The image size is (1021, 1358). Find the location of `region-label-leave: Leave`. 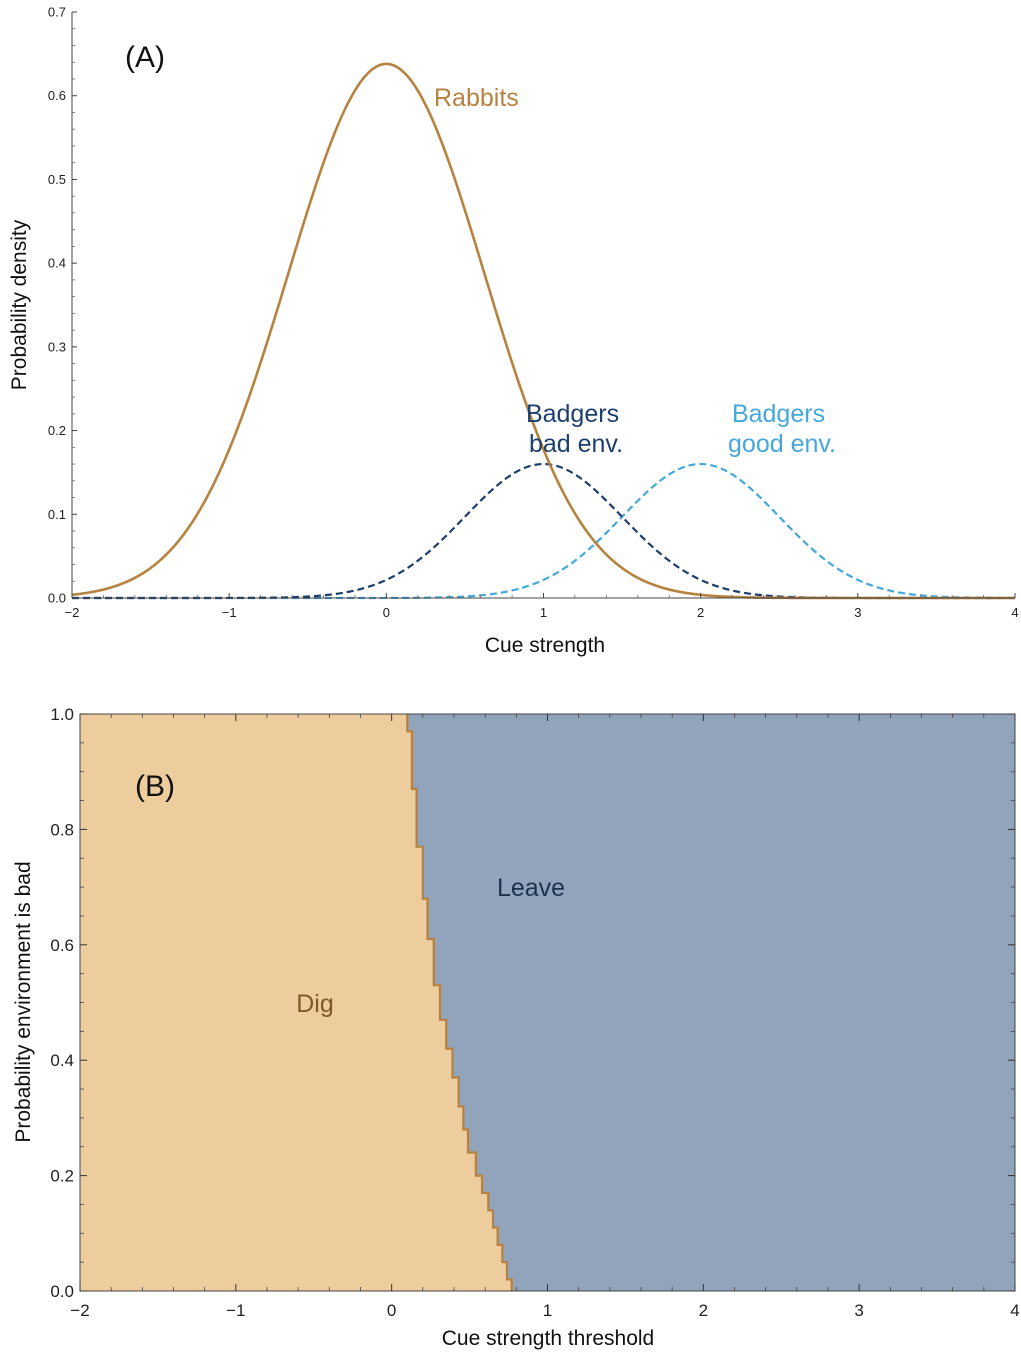

region-label-leave: Leave is located at coordinates (531, 888).